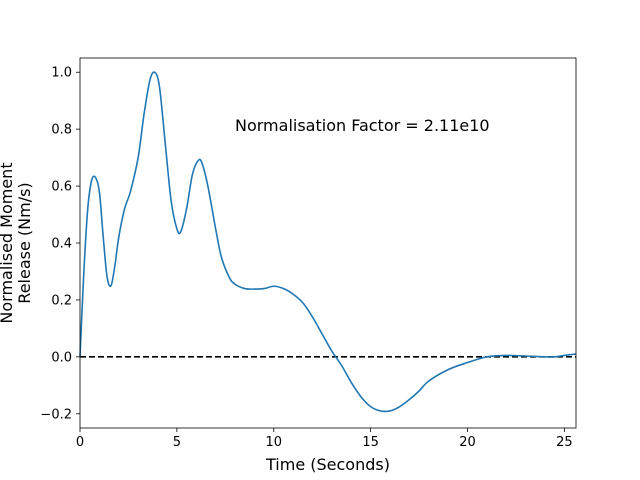 The image size is (640, 480). Describe the element at coordinates (61, 300) in the screenshot. I see `y-tick-label: 0.2` at that location.